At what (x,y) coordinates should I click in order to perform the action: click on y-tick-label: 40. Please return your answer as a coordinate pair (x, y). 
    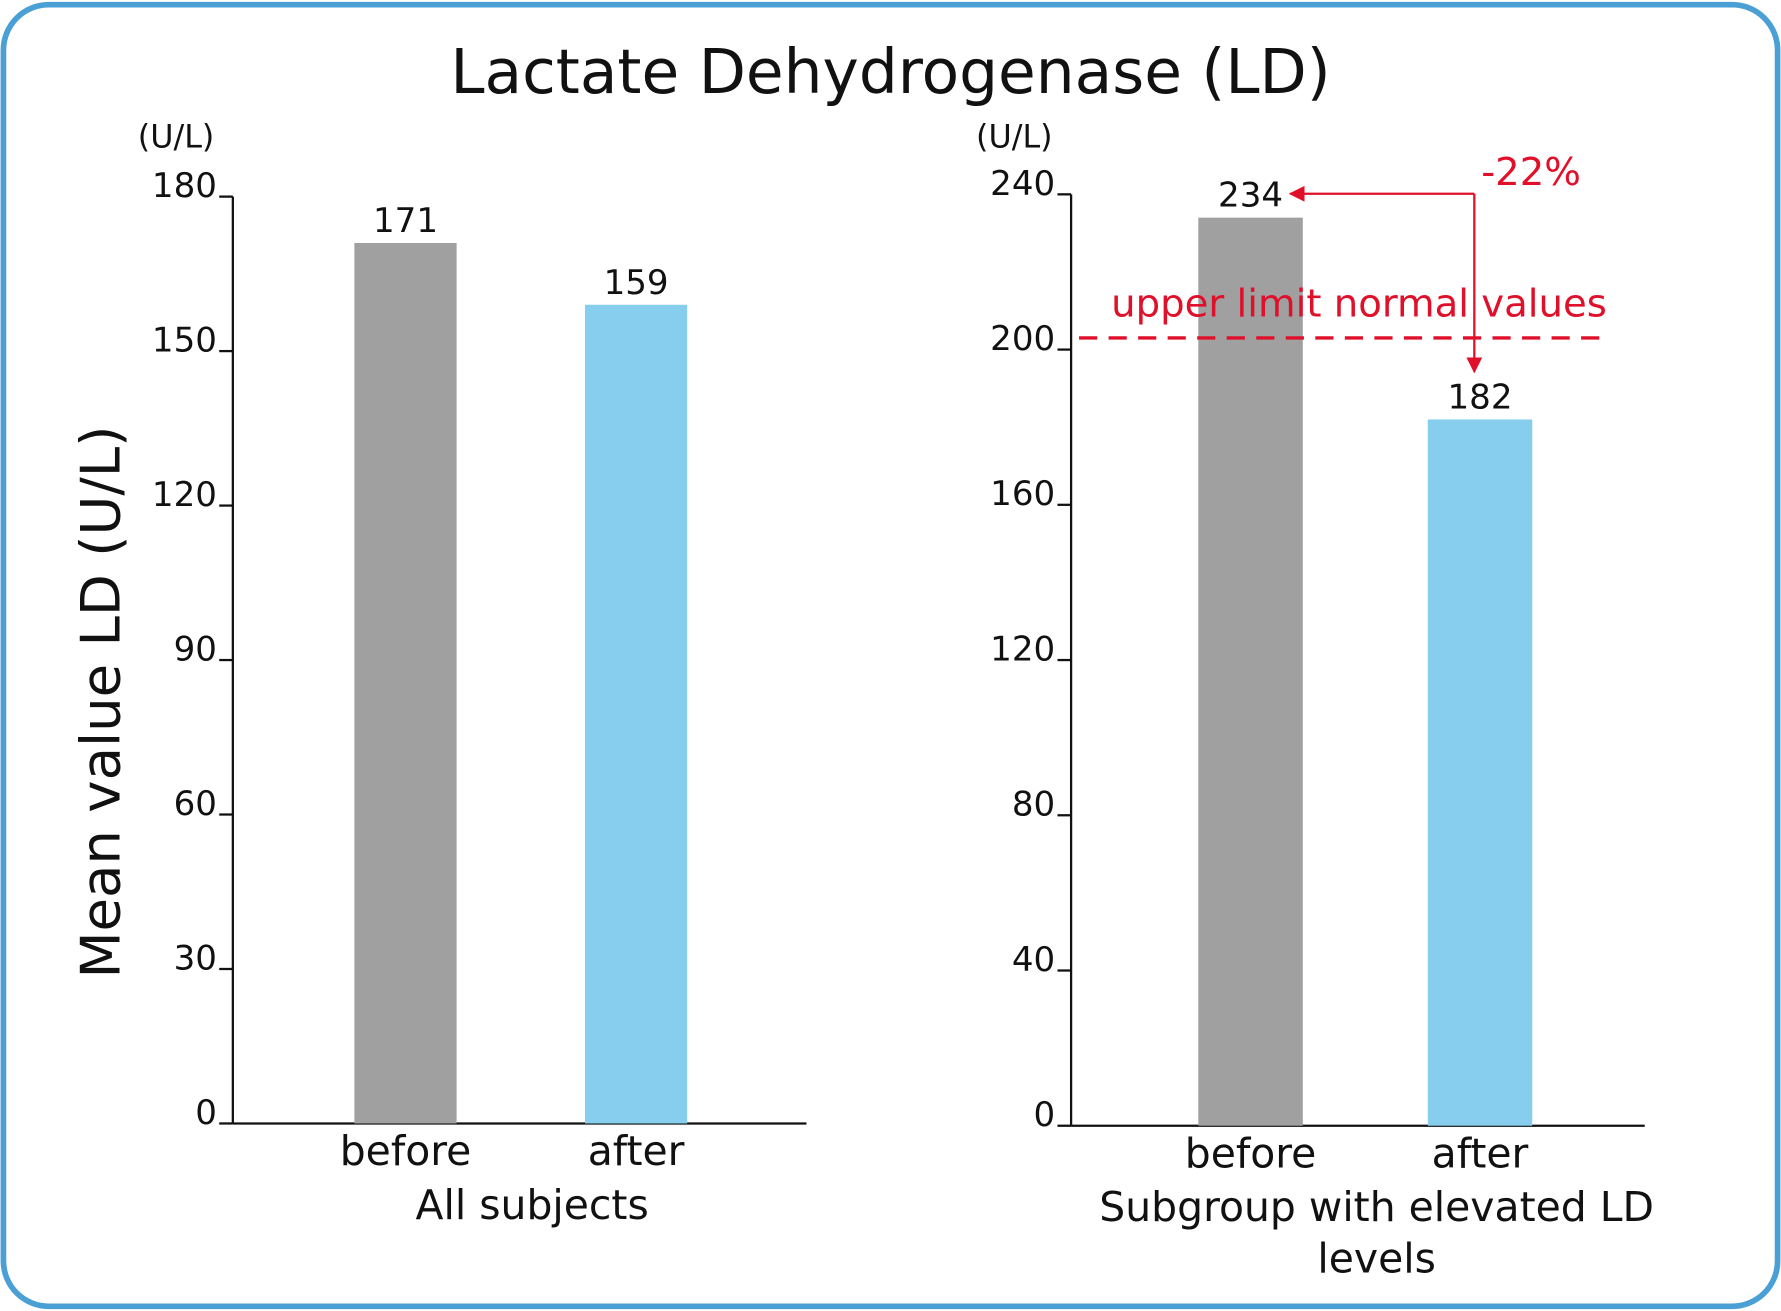
    Looking at the image, I should click on (1033, 960).